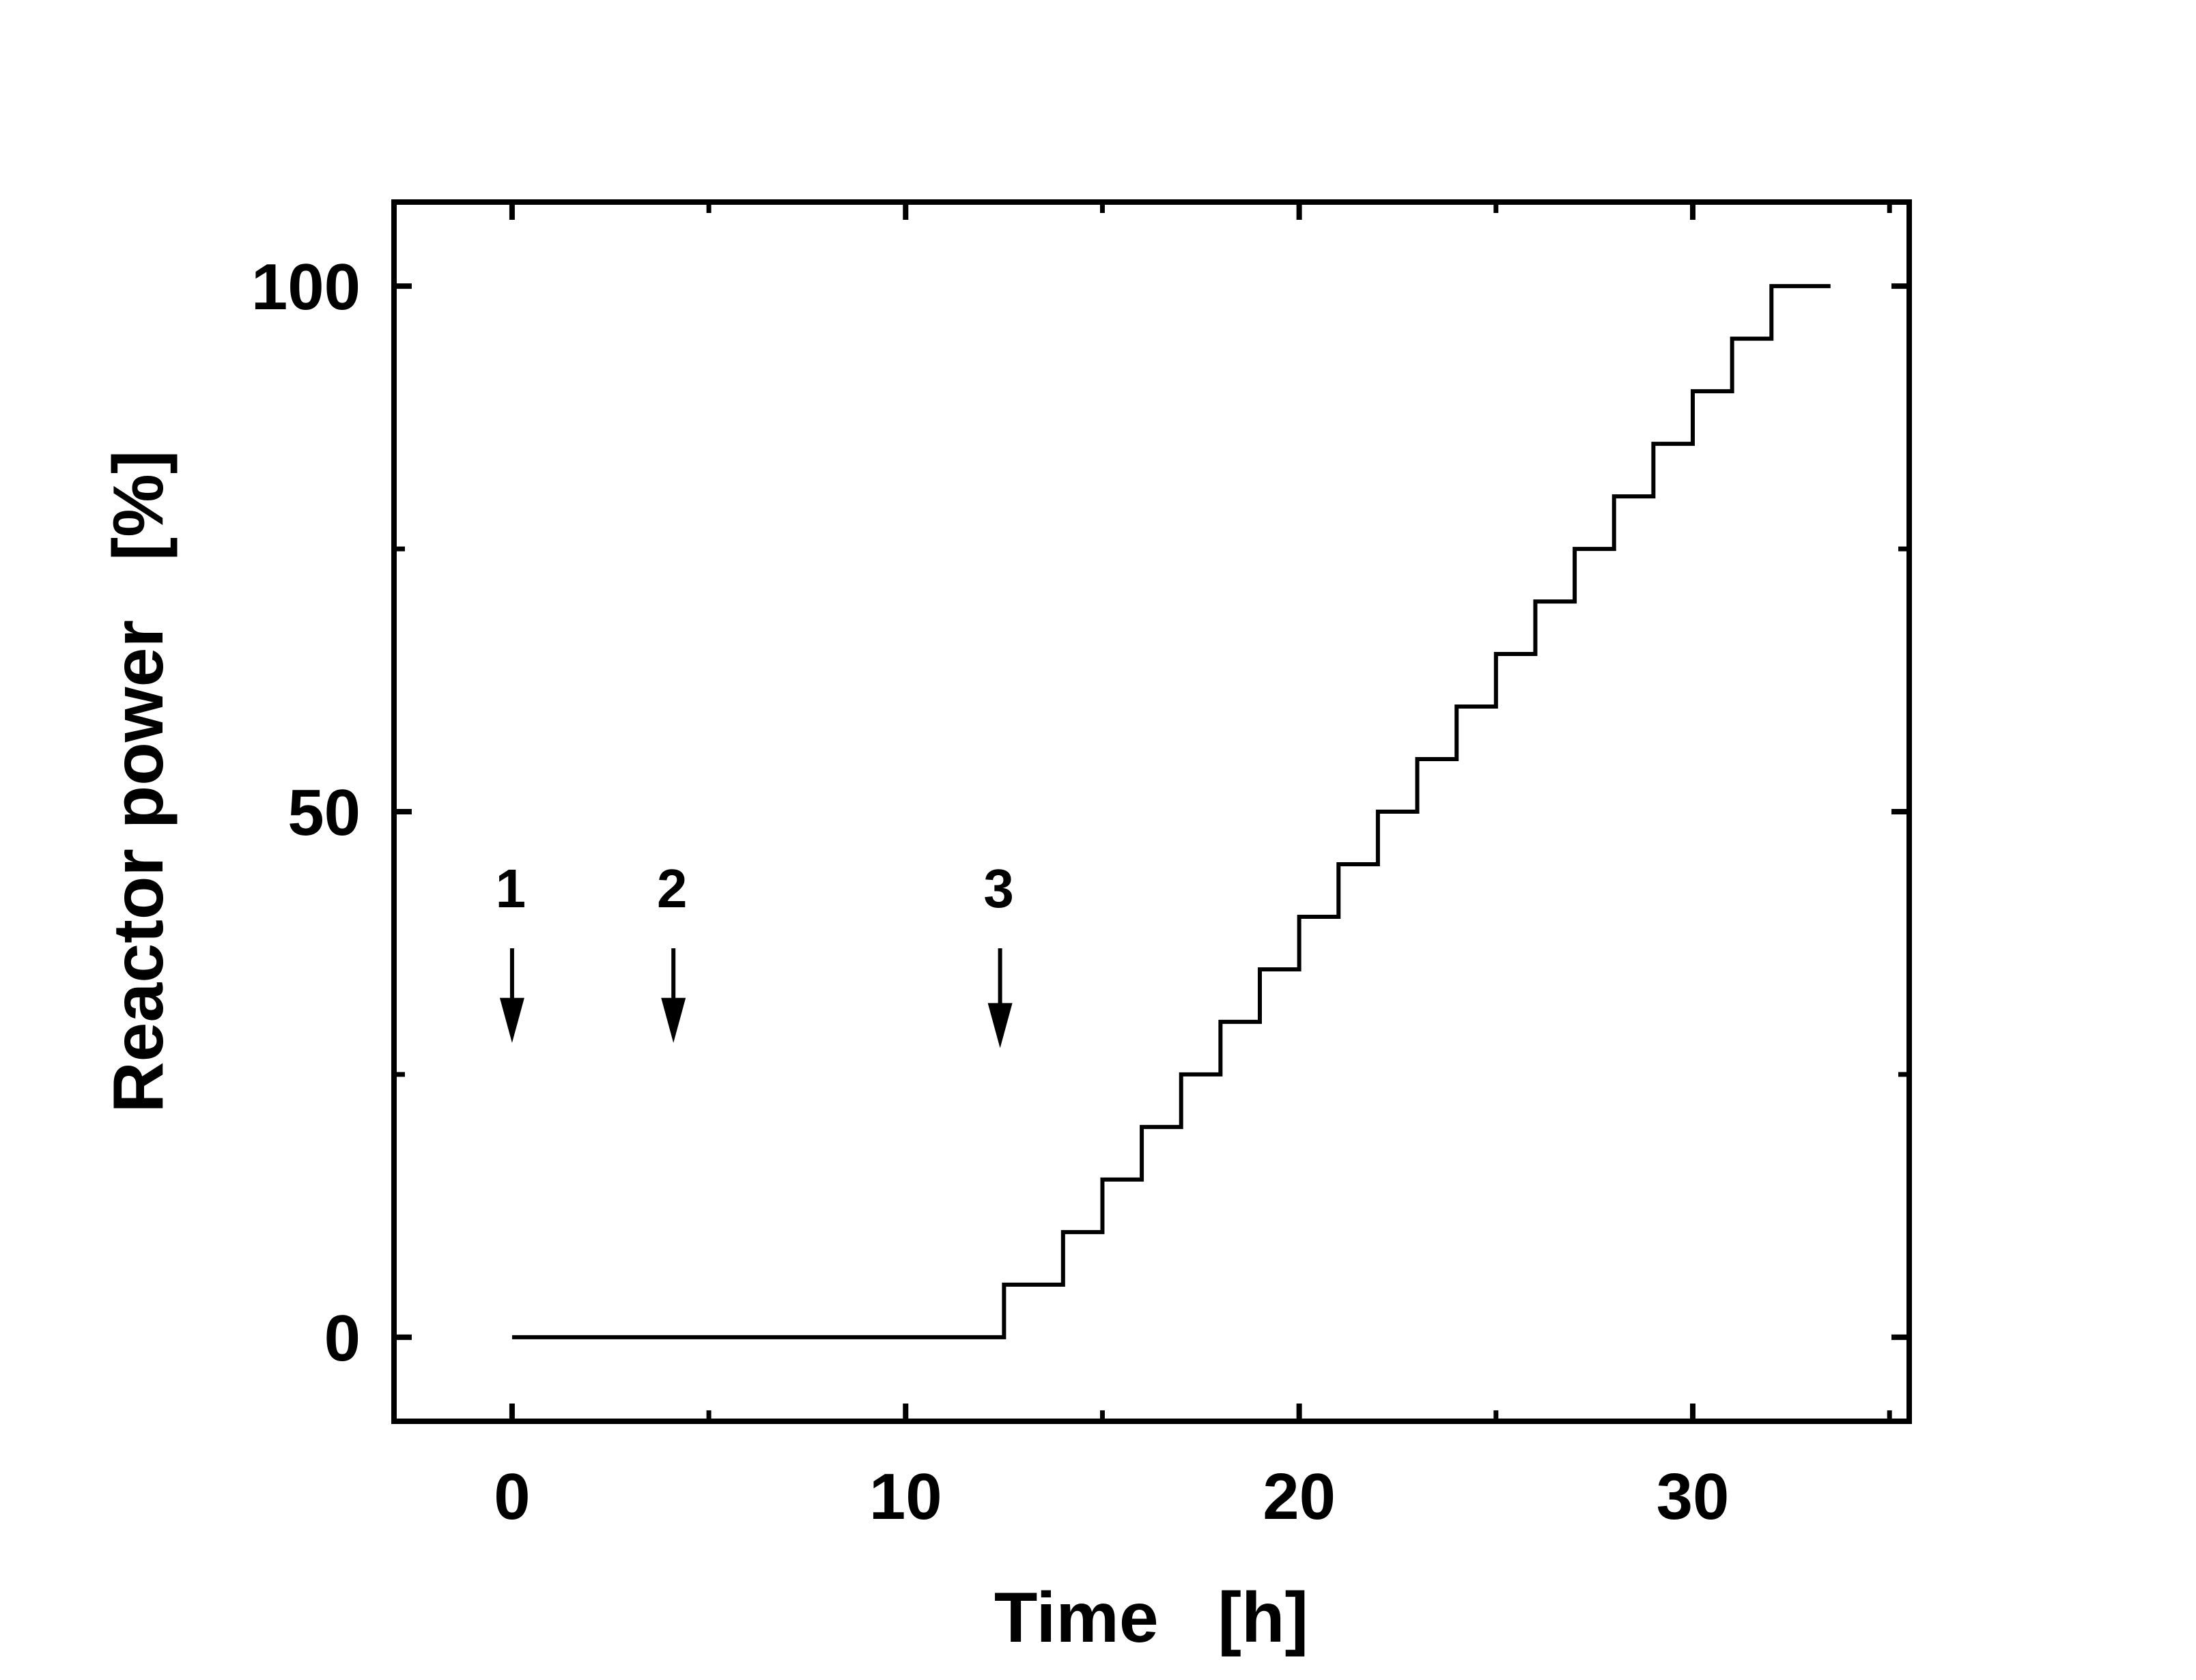 The height and width of the screenshot is (1680, 2196). What do you see at coordinates (512, 1496) in the screenshot?
I see `x-tick-label: 0` at bounding box center [512, 1496].